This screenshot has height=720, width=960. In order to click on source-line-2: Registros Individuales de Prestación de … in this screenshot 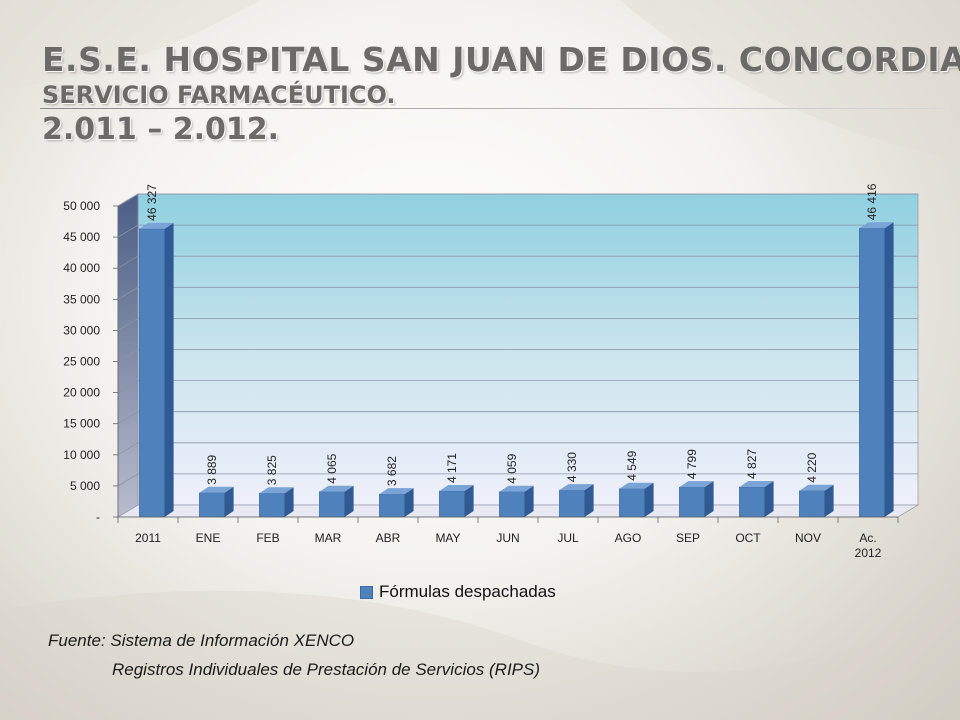, I will do `click(326, 669)`.